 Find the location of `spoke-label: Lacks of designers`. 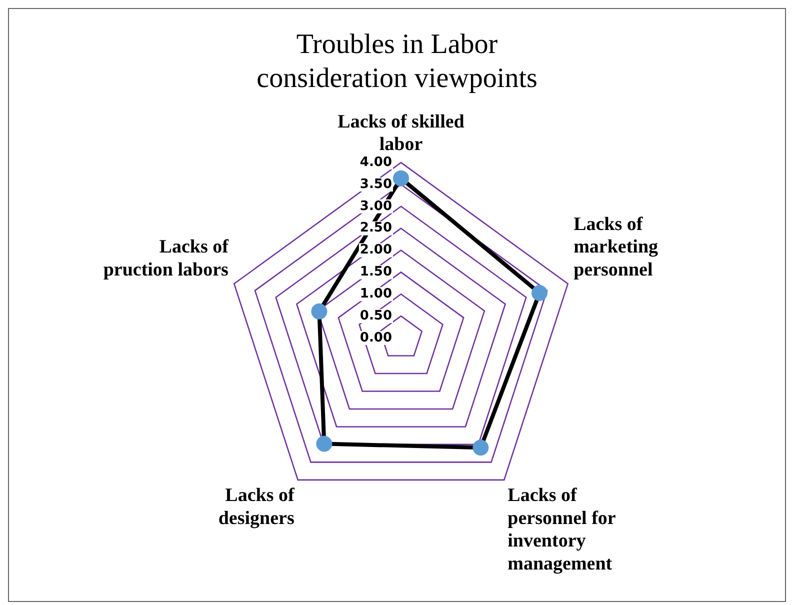

spoke-label: Lacks of designers is located at coordinates (257, 507).